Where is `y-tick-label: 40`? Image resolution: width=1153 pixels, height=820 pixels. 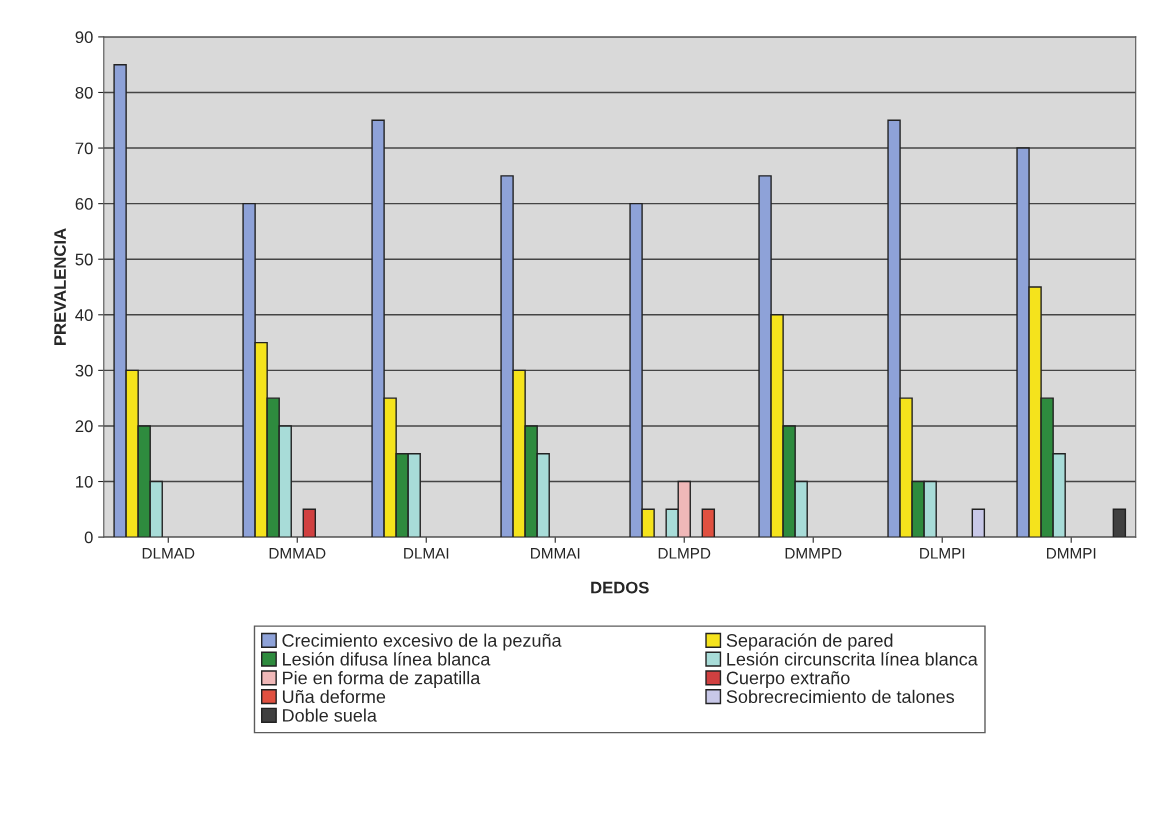 y-tick-label: 40 is located at coordinates (84, 315).